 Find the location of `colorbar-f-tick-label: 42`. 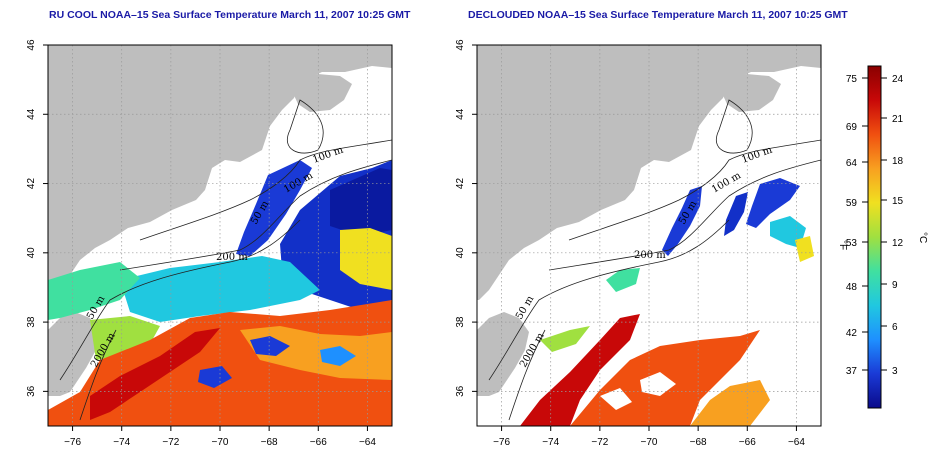

colorbar-f-tick-label: 42 is located at coordinates (852, 333).